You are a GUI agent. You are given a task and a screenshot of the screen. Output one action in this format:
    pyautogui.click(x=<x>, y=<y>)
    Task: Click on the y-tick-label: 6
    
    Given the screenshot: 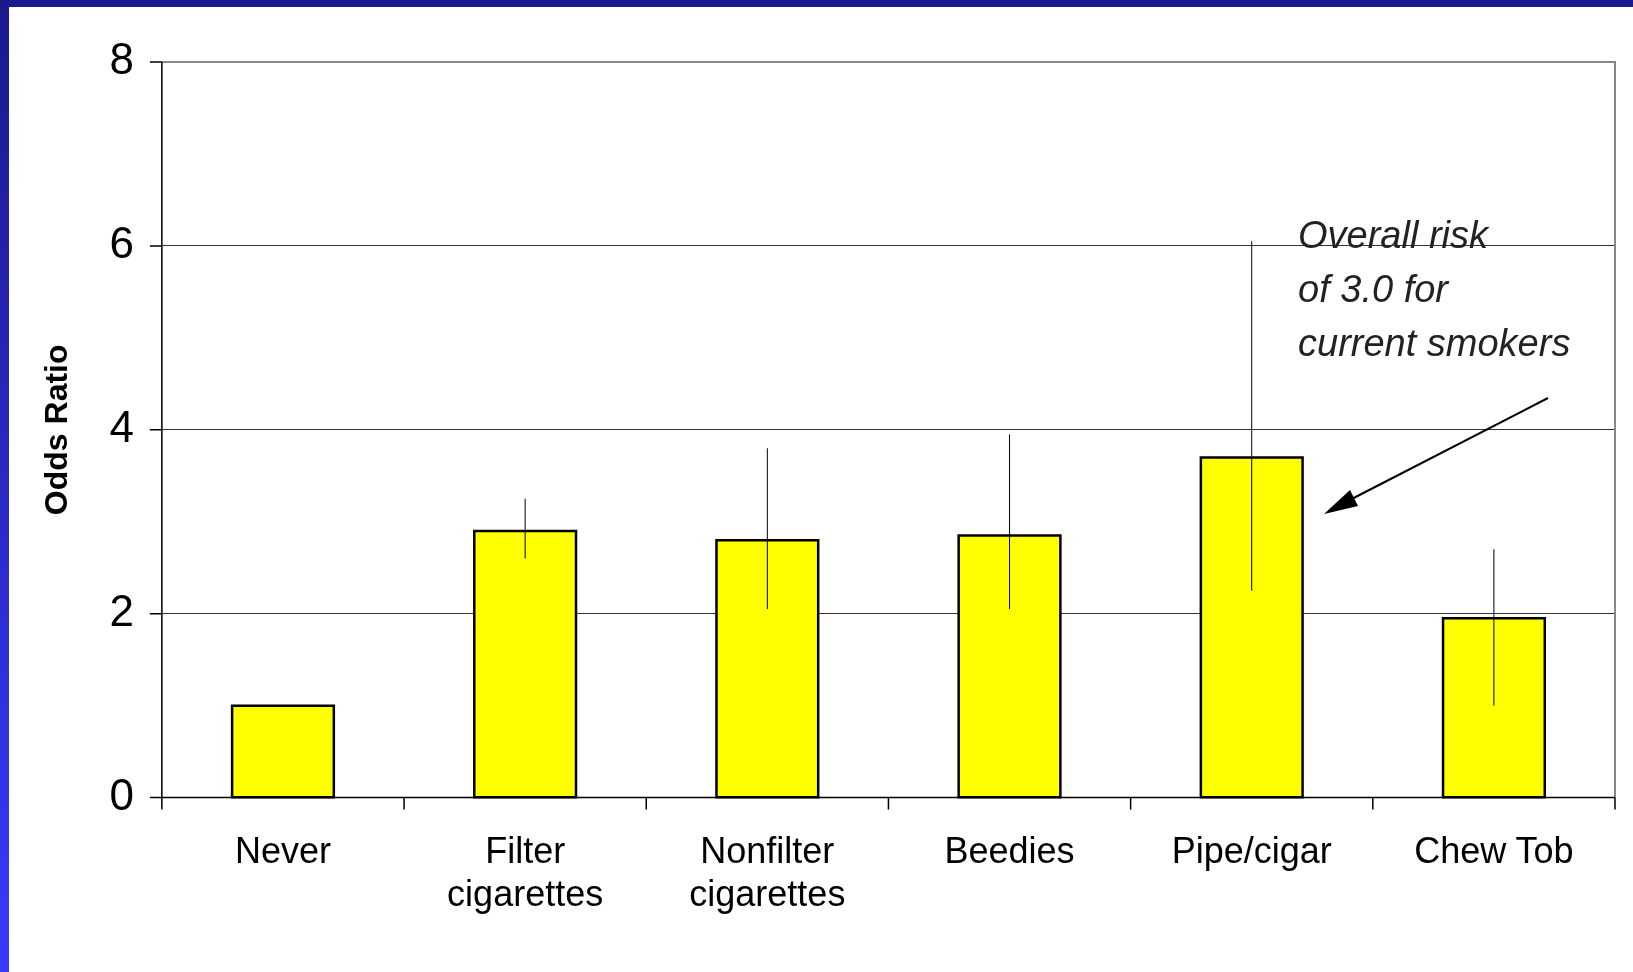 What is the action you would take?
    pyautogui.click(x=121, y=243)
    